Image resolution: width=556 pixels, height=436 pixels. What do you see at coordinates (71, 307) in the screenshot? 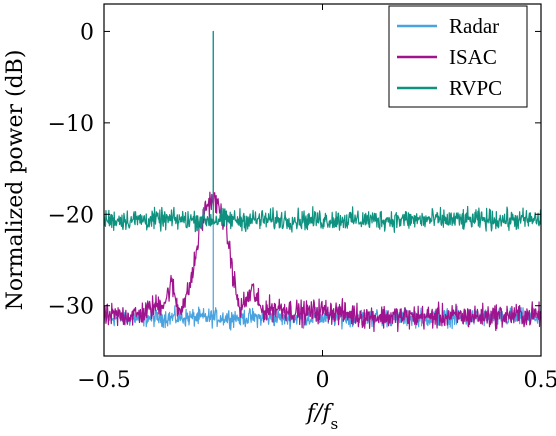
I see `y-tick-label: −30` at bounding box center [71, 307].